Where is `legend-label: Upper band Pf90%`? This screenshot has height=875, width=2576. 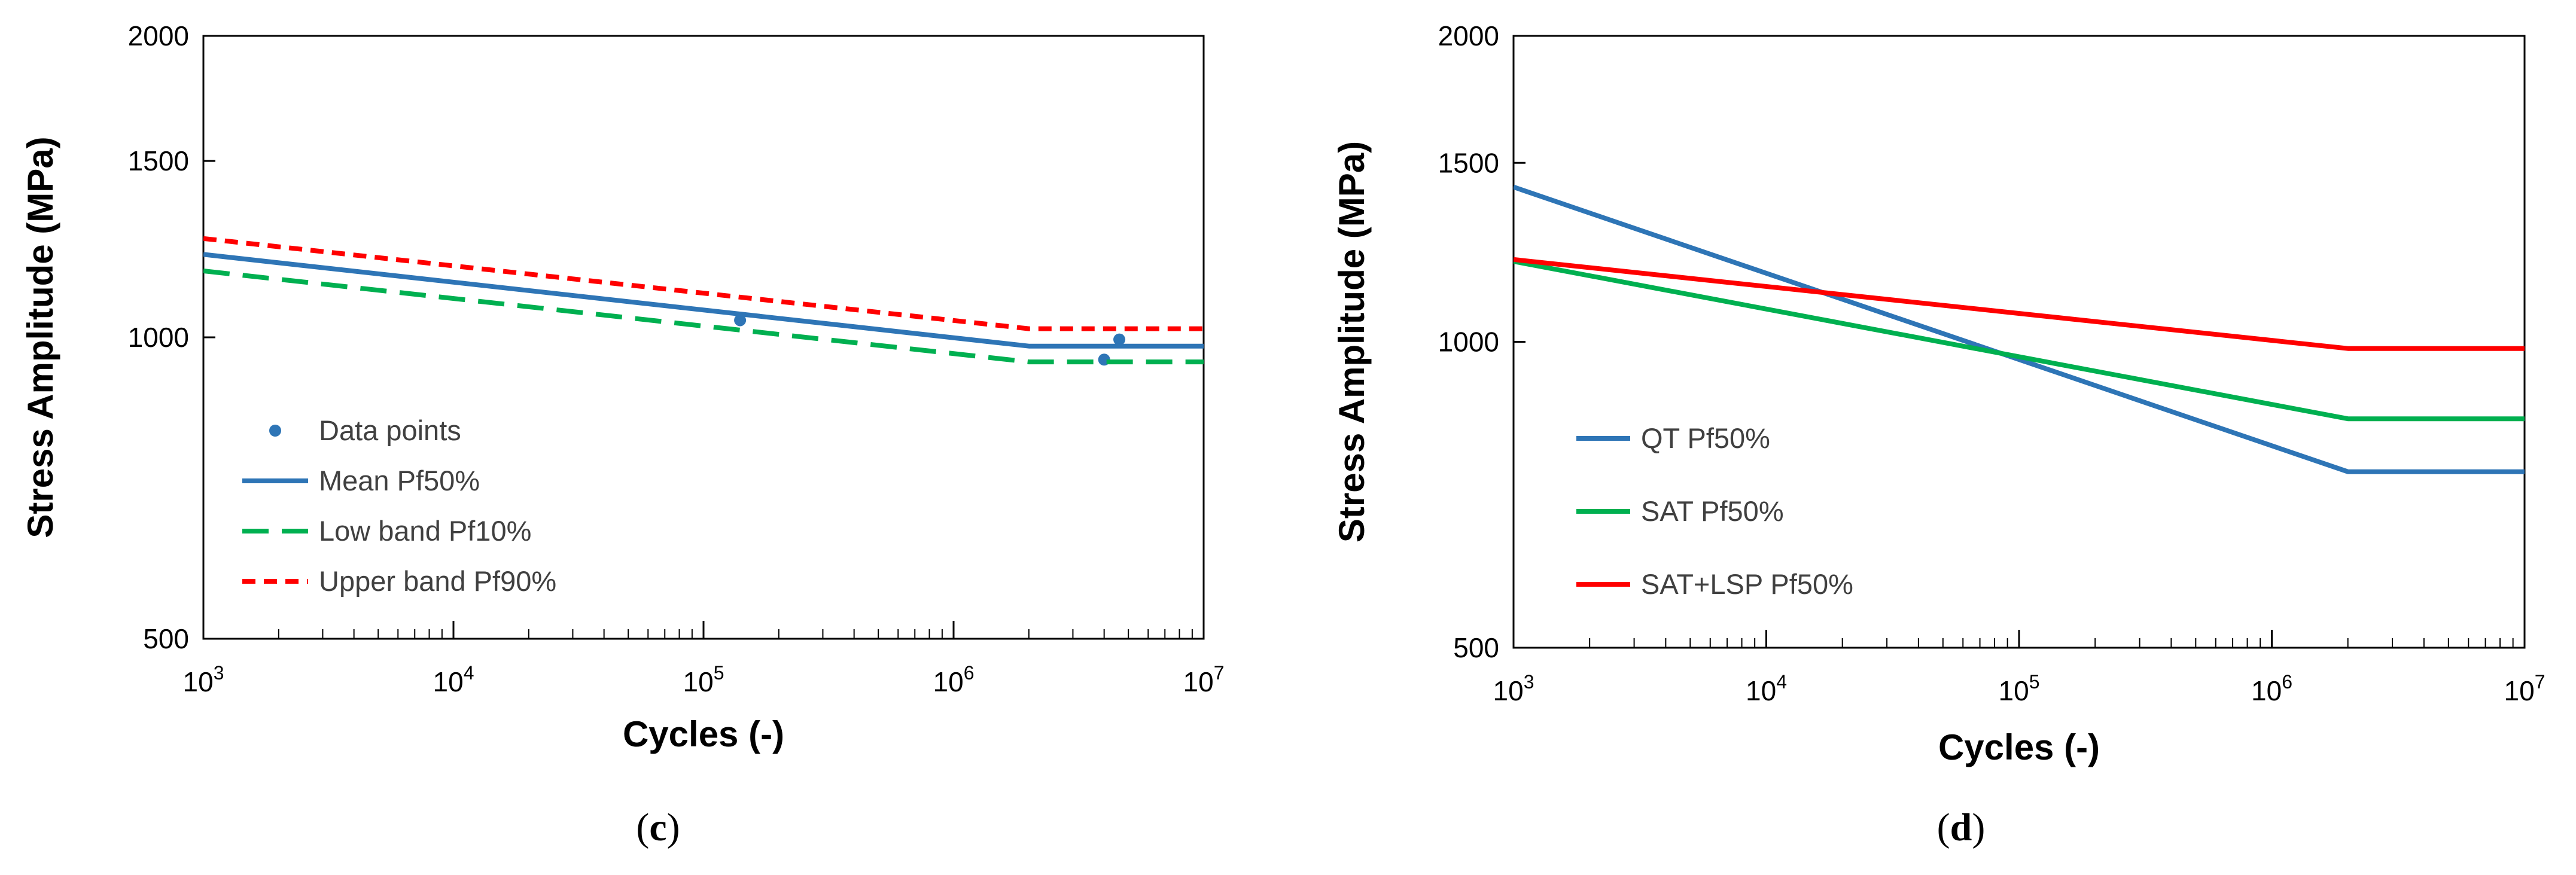
legend-label: Upper band Pf90% is located at coordinates (437, 581).